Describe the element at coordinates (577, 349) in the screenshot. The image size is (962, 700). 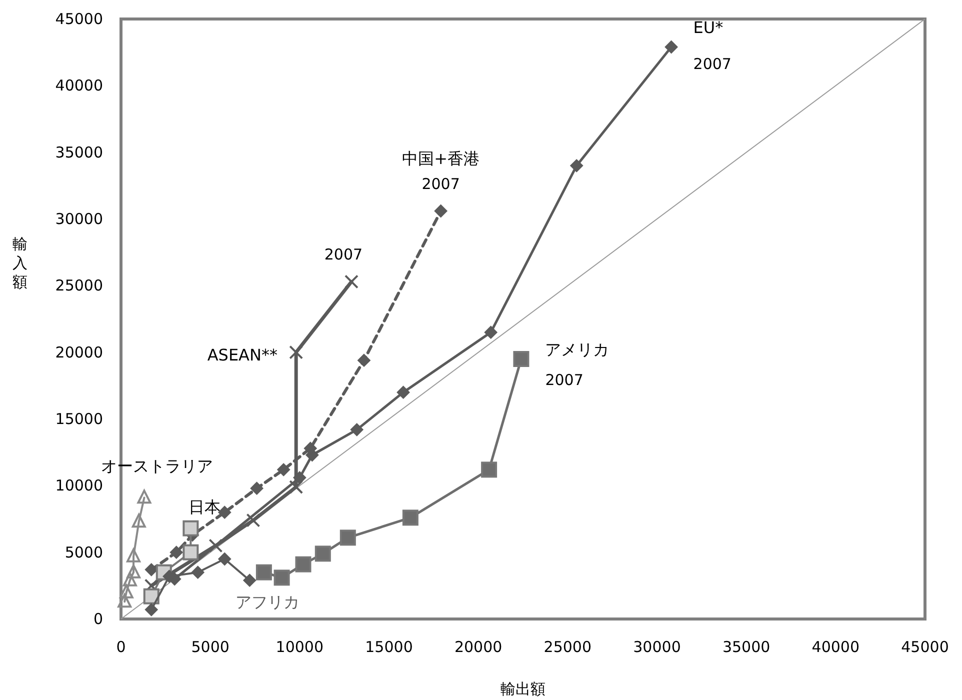
I see `series-label: アメリカ` at that location.